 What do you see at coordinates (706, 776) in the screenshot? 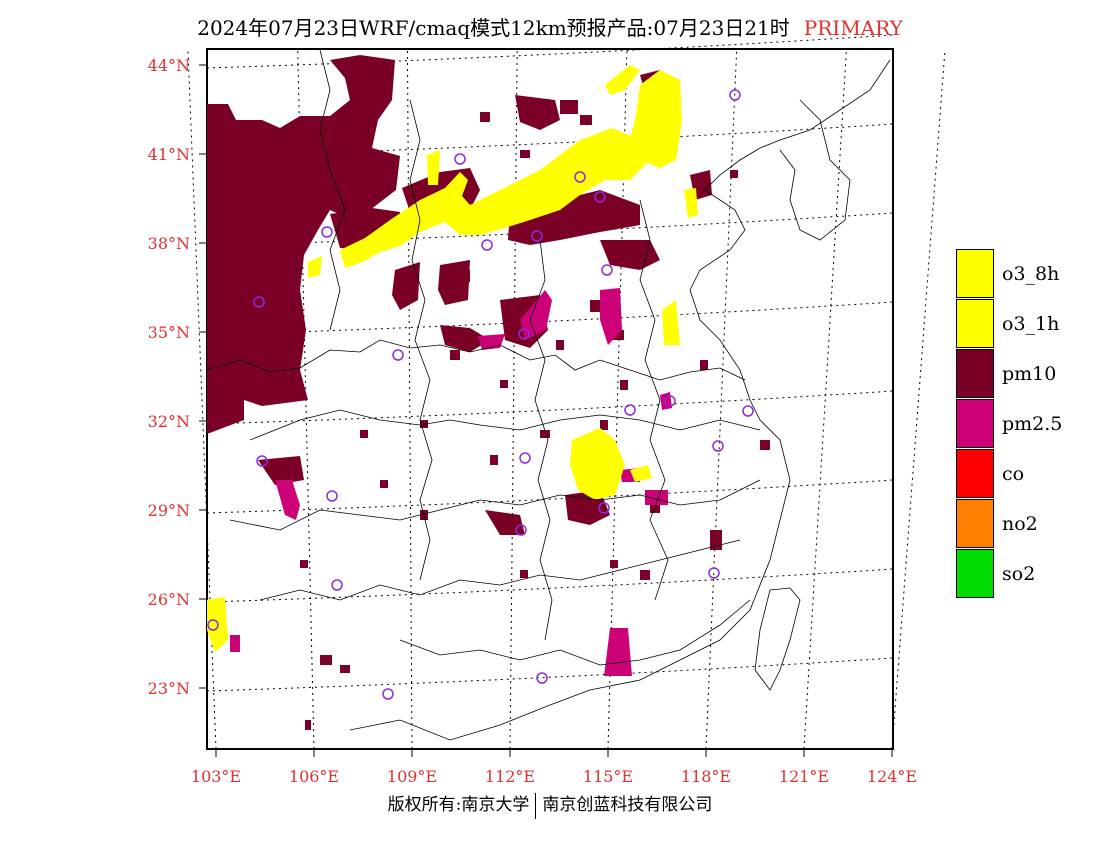
I see `lon-tick-label: 118°E` at bounding box center [706, 776].